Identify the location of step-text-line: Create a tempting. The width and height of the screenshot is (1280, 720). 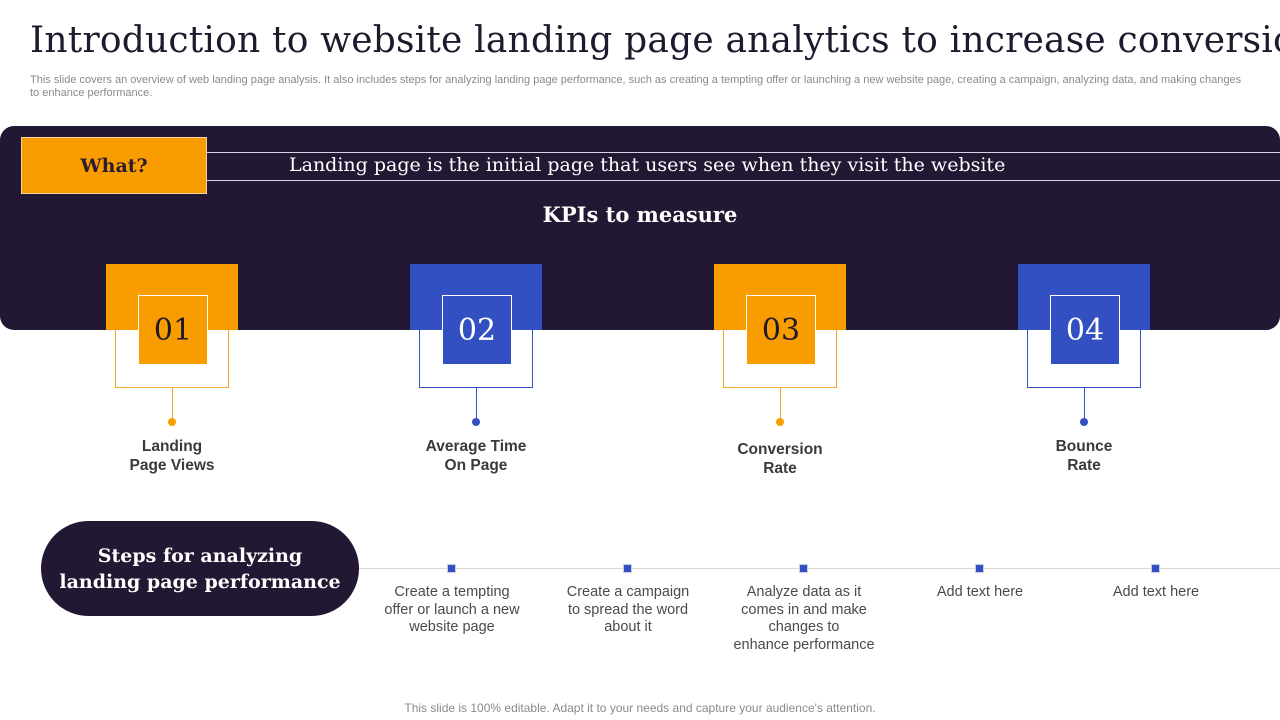
(452, 592).